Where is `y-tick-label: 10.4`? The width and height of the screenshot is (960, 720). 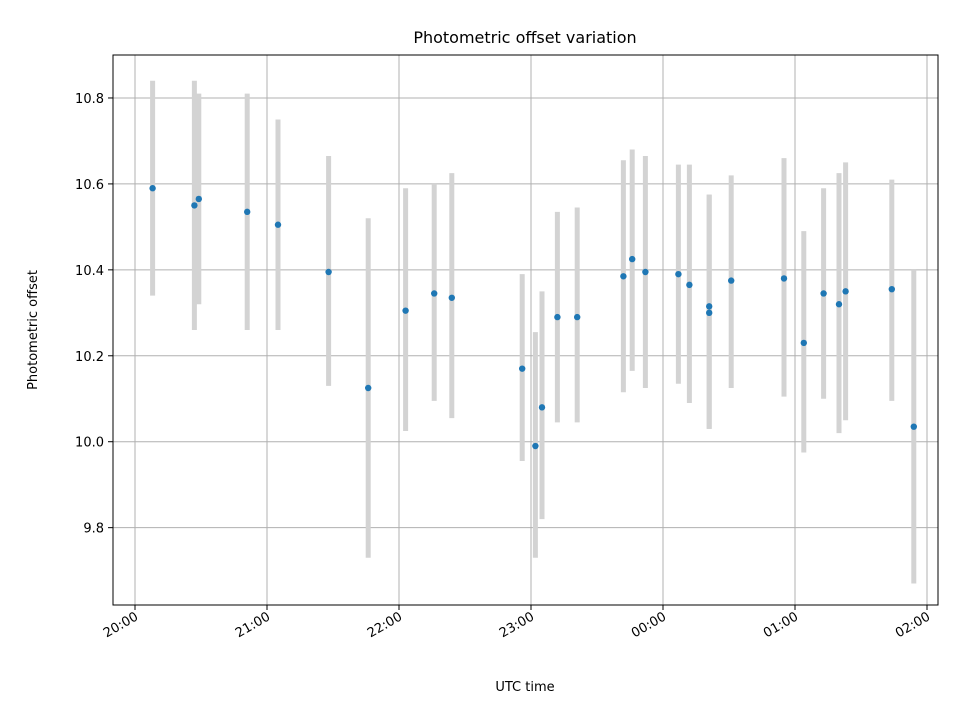
y-tick-label: 10.4 is located at coordinates (89, 271).